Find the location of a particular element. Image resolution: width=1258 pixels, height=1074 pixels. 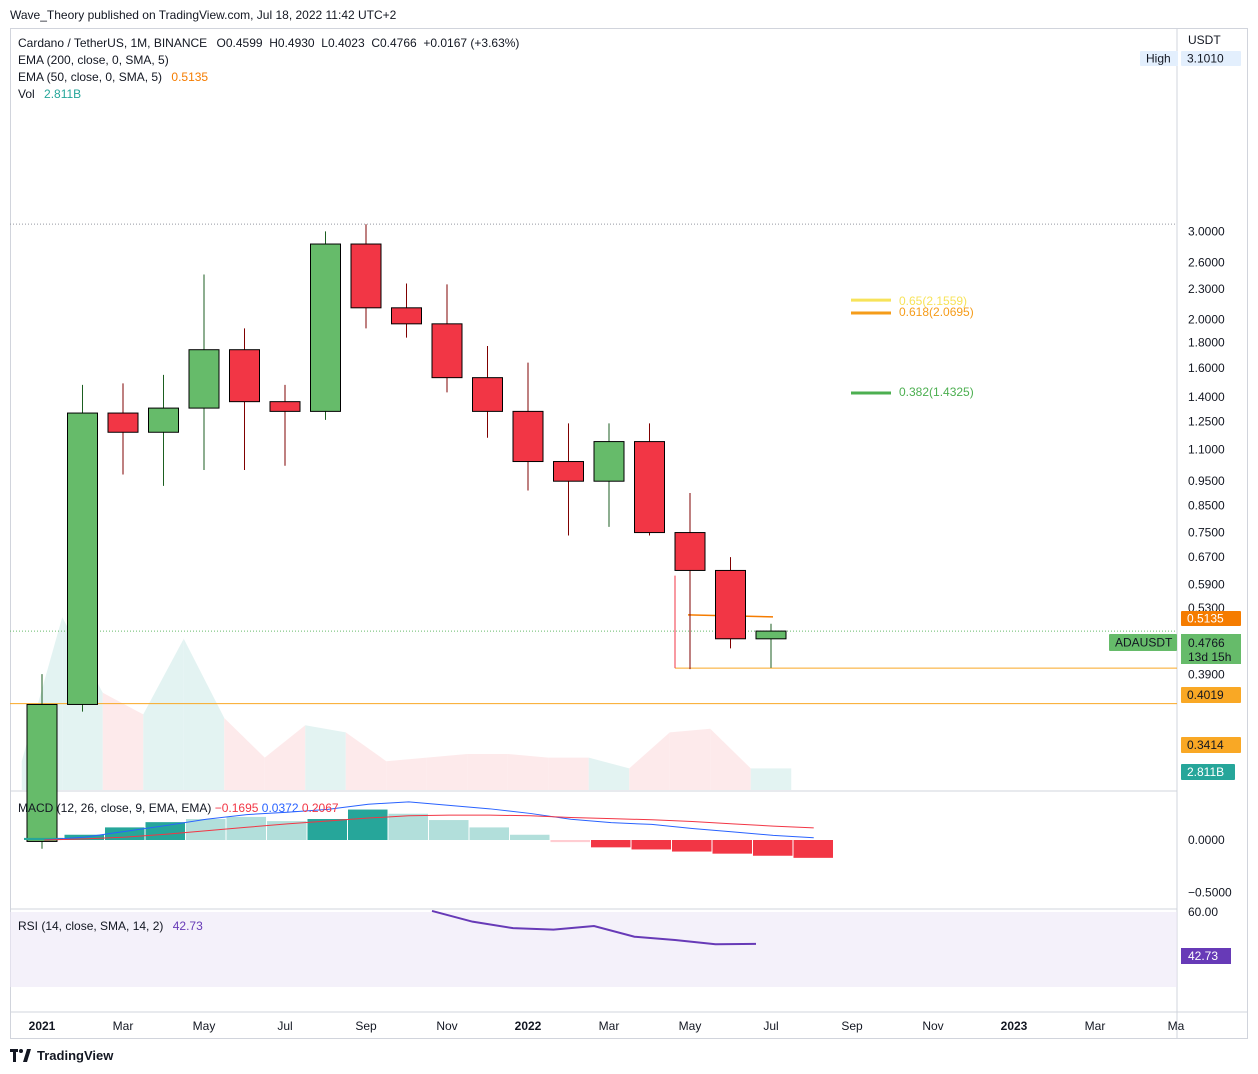

high-label-badge: High is located at coordinates (1158, 59).